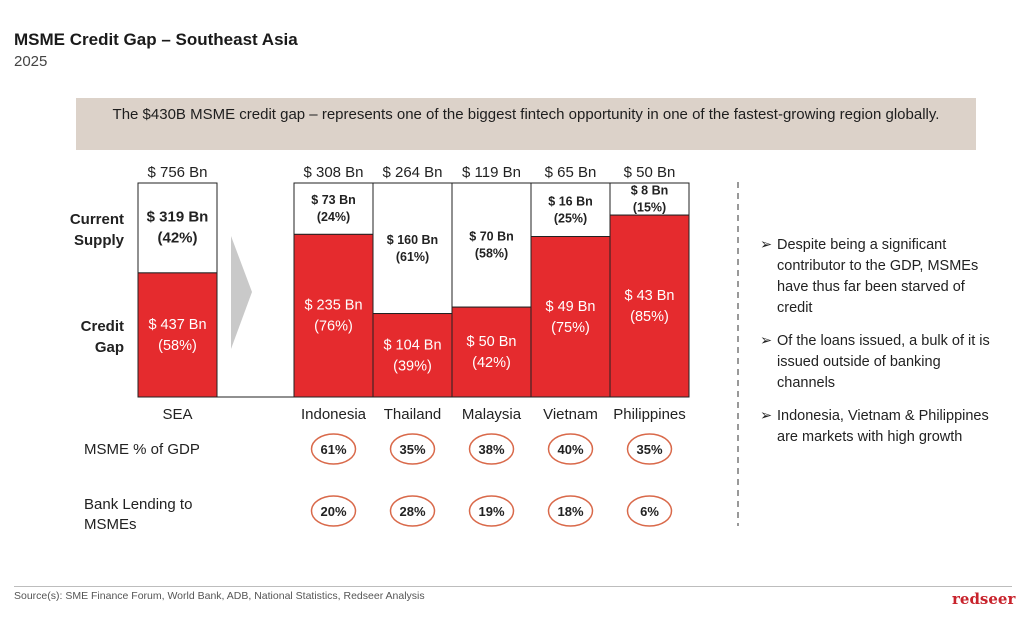  Describe the element at coordinates (571, 307) in the screenshot. I see `gap-value-label: $ 49 Bn` at that location.